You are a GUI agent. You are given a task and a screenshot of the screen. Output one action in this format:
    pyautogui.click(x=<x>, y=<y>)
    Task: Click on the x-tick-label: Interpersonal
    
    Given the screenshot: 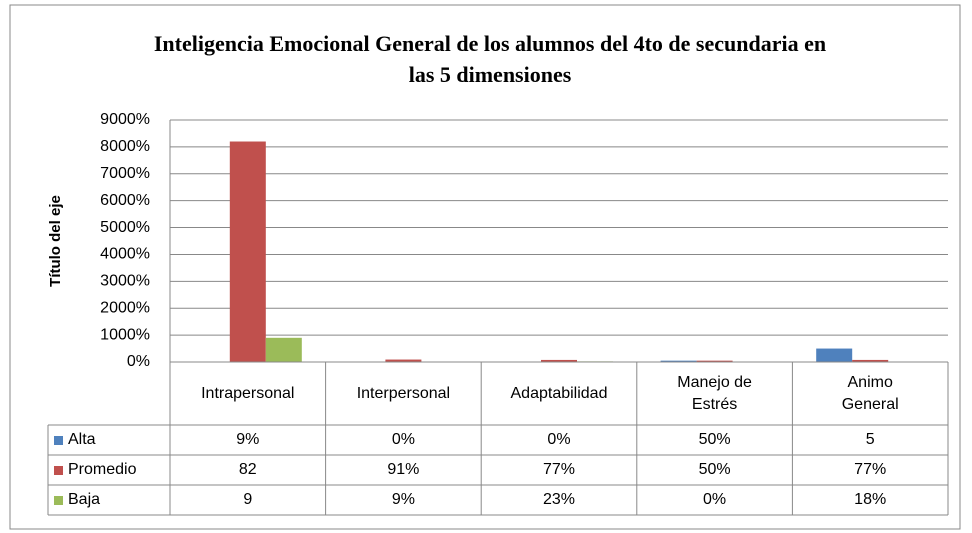 What is the action you would take?
    pyautogui.click(x=403, y=393)
    